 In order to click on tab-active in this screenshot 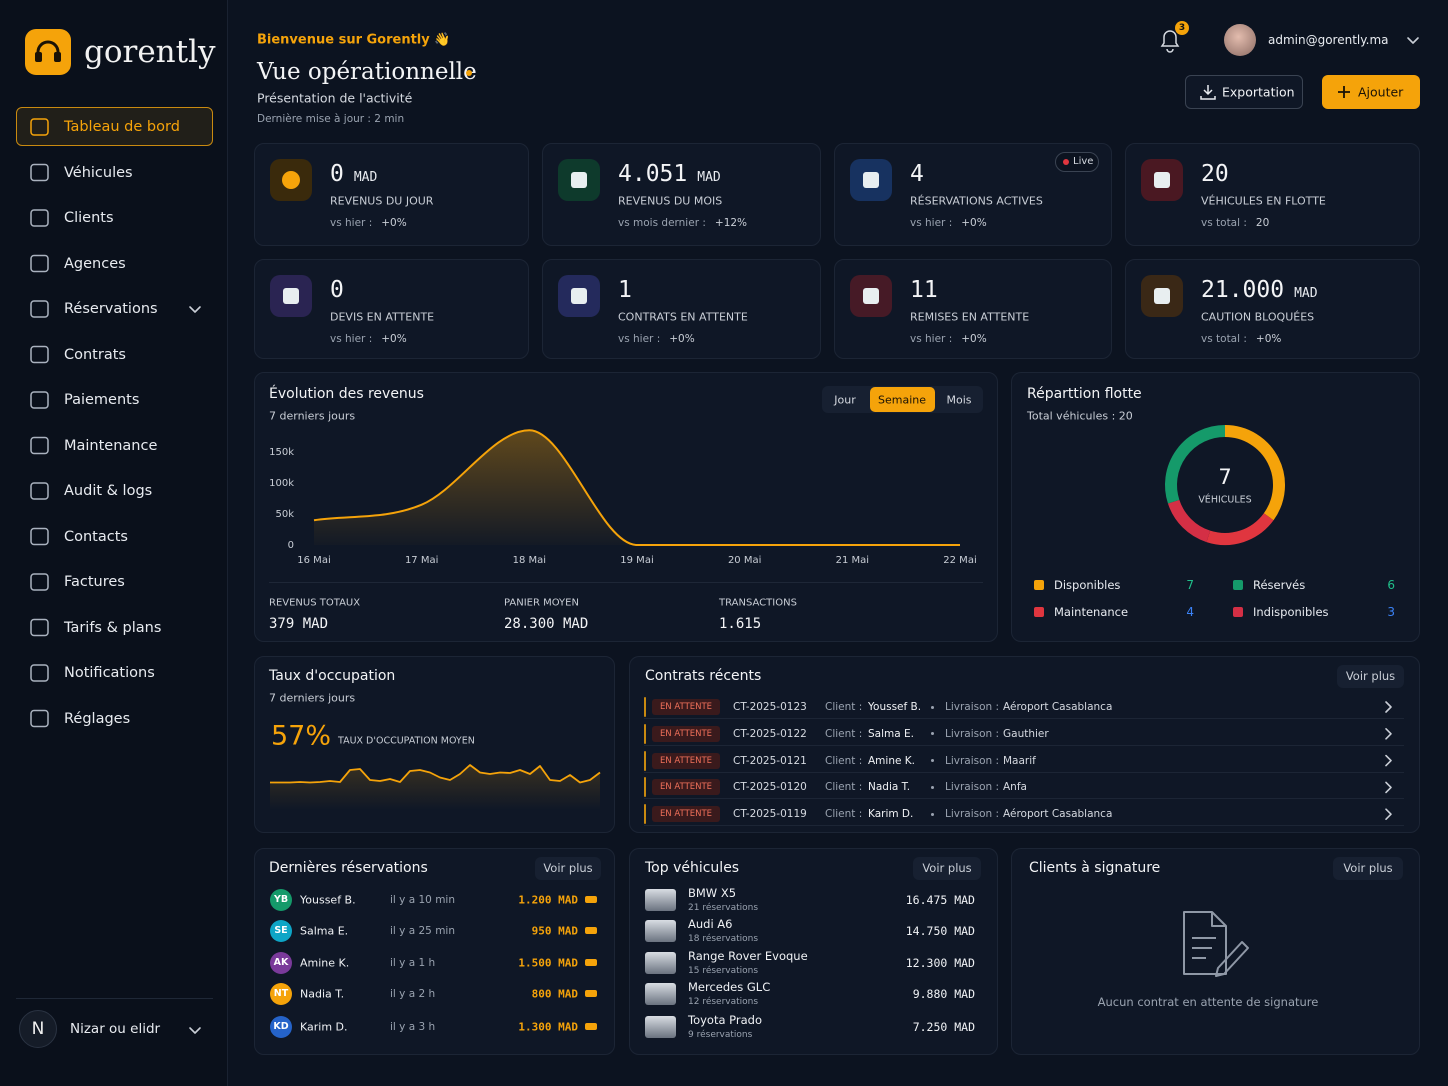, I will do `click(902, 399)`.